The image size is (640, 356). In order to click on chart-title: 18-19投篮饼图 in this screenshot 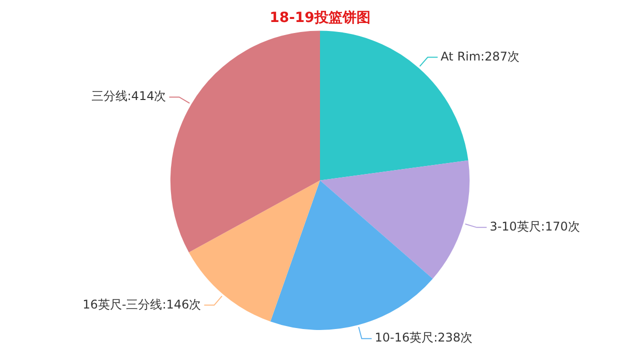, I will do `click(320, 18)`.